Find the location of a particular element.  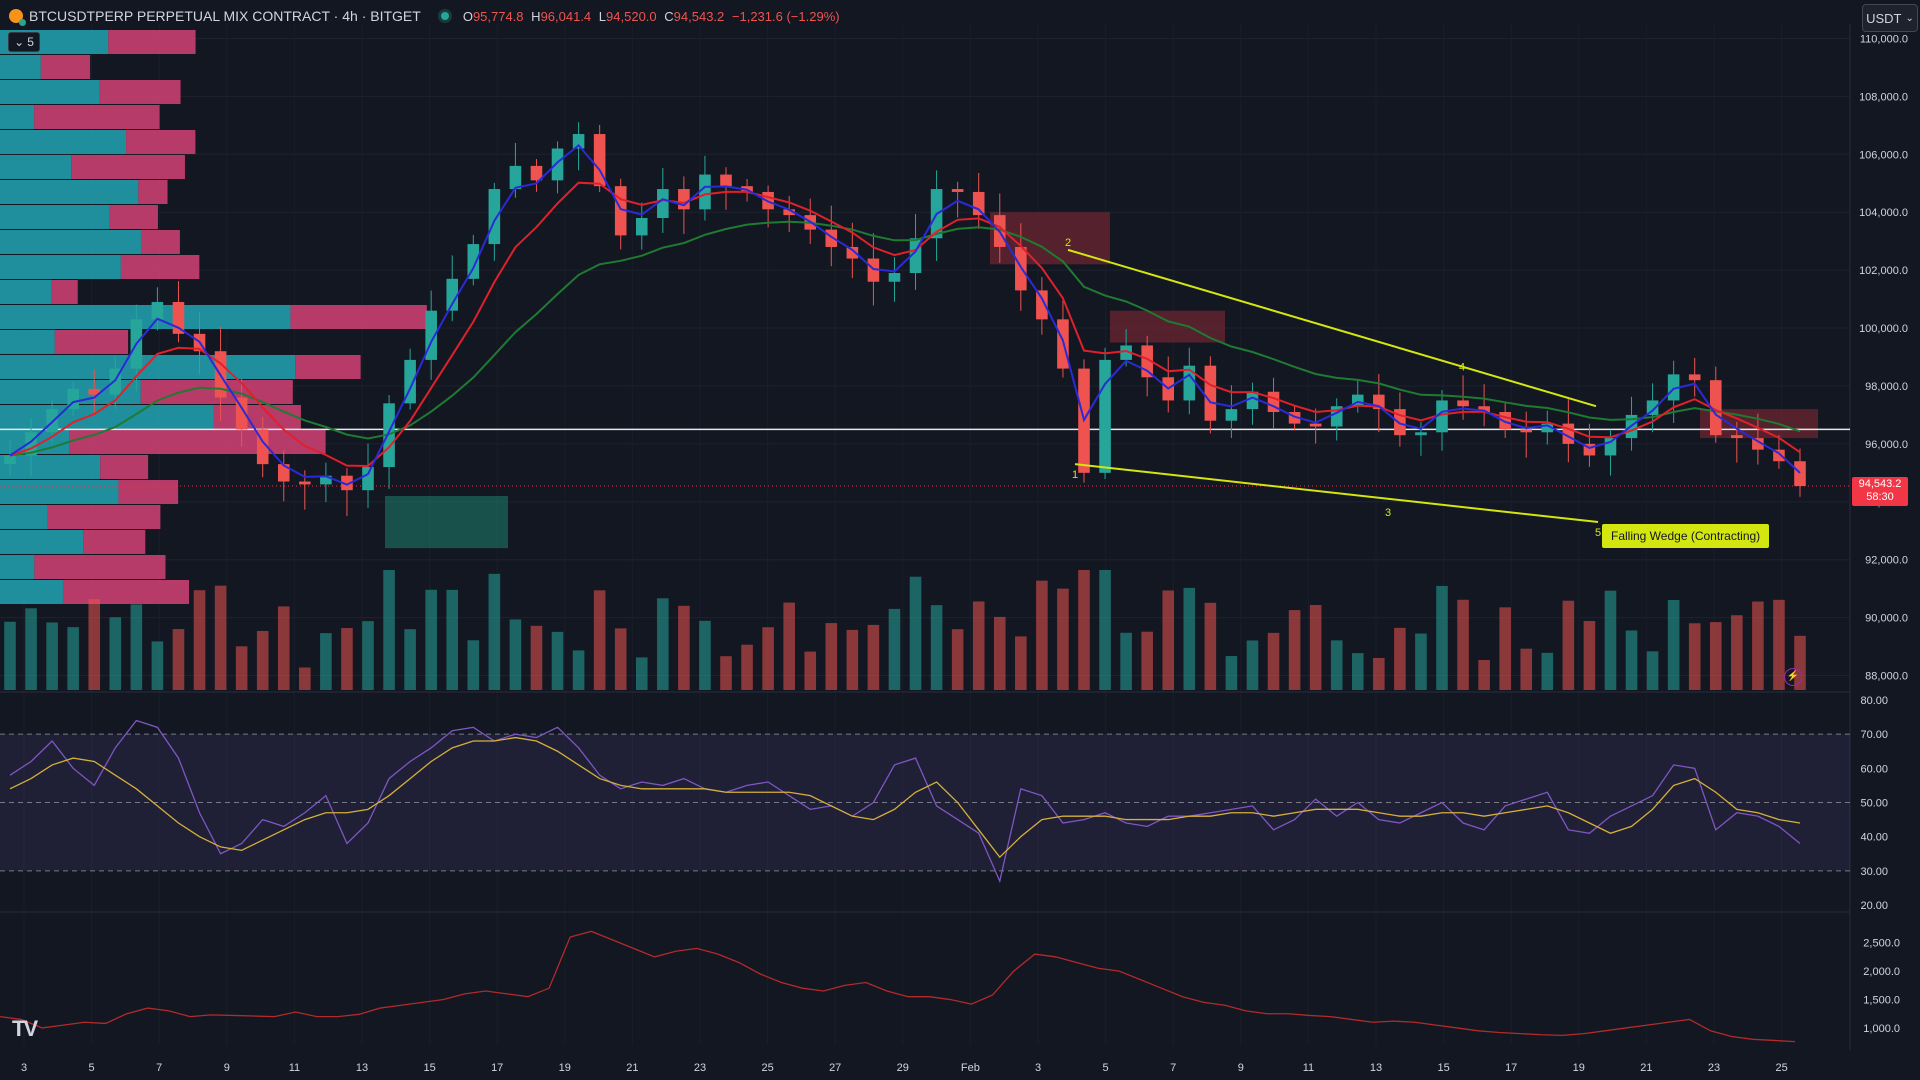

volume-profile is located at coordinates (213, 317).